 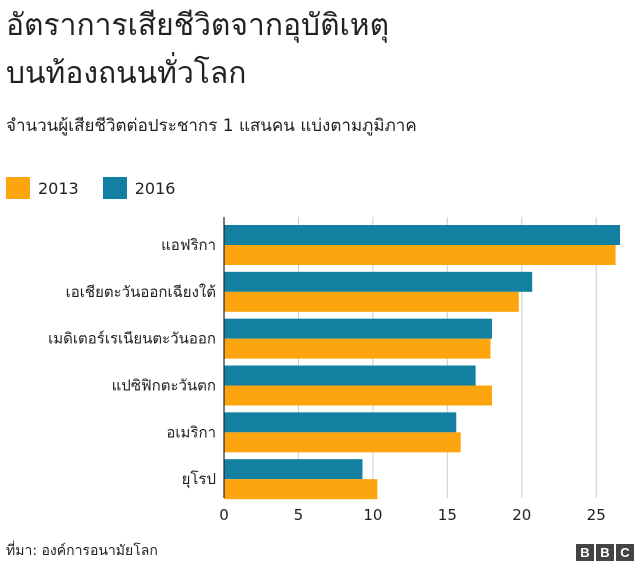 I want to click on x-tick-label-10: 10, so click(x=372, y=515).